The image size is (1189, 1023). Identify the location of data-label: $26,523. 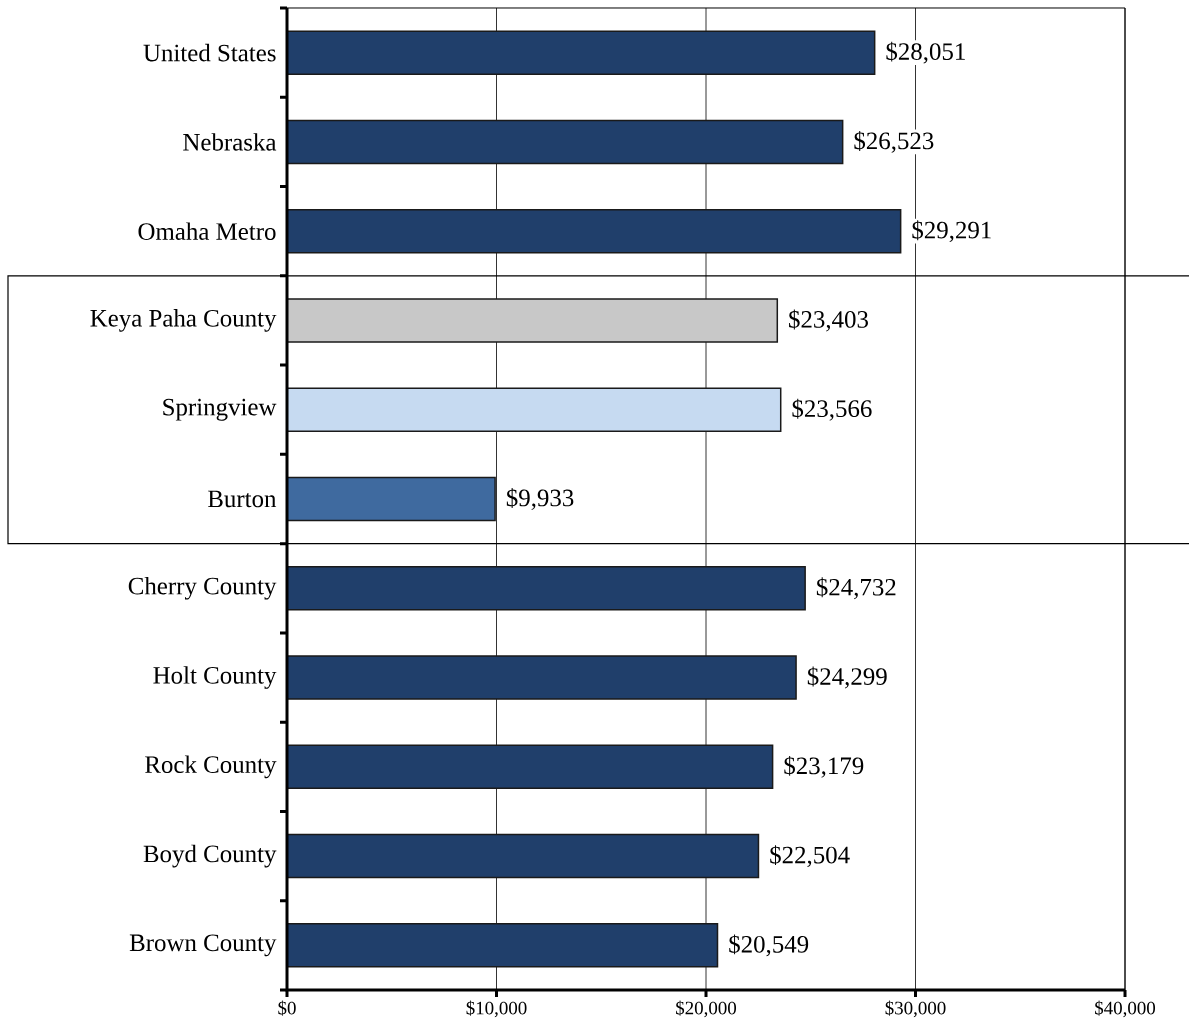
(894, 141).